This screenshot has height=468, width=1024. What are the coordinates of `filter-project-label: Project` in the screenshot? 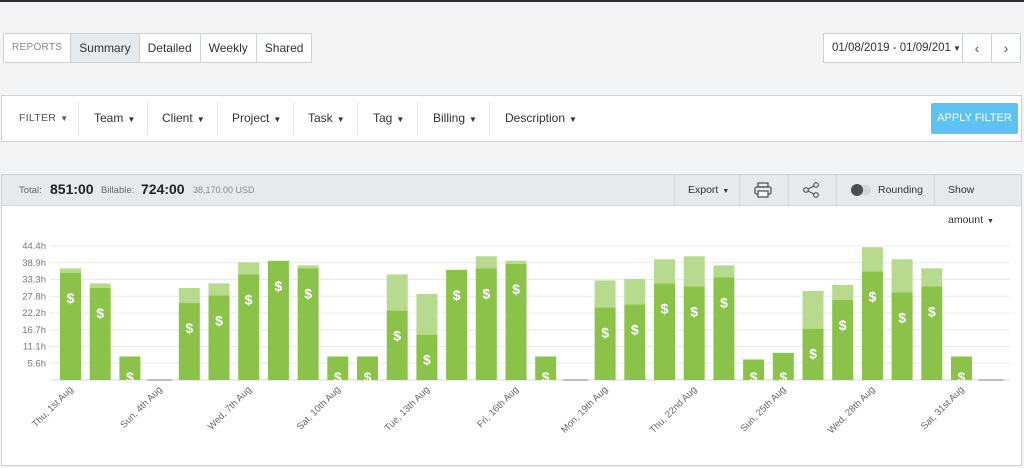 It's located at (251, 118).